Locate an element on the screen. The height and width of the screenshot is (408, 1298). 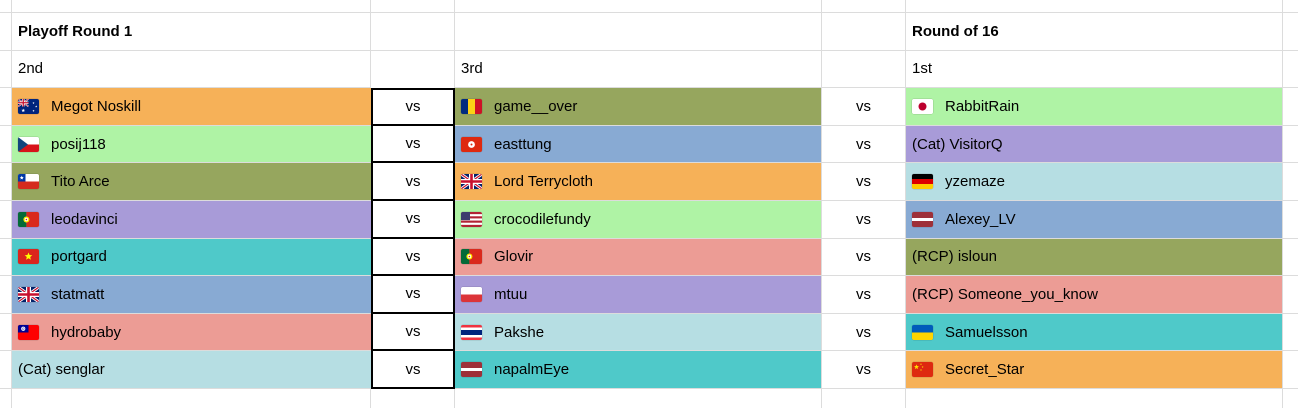
united-states-flag-icon is located at coordinates (471, 219).